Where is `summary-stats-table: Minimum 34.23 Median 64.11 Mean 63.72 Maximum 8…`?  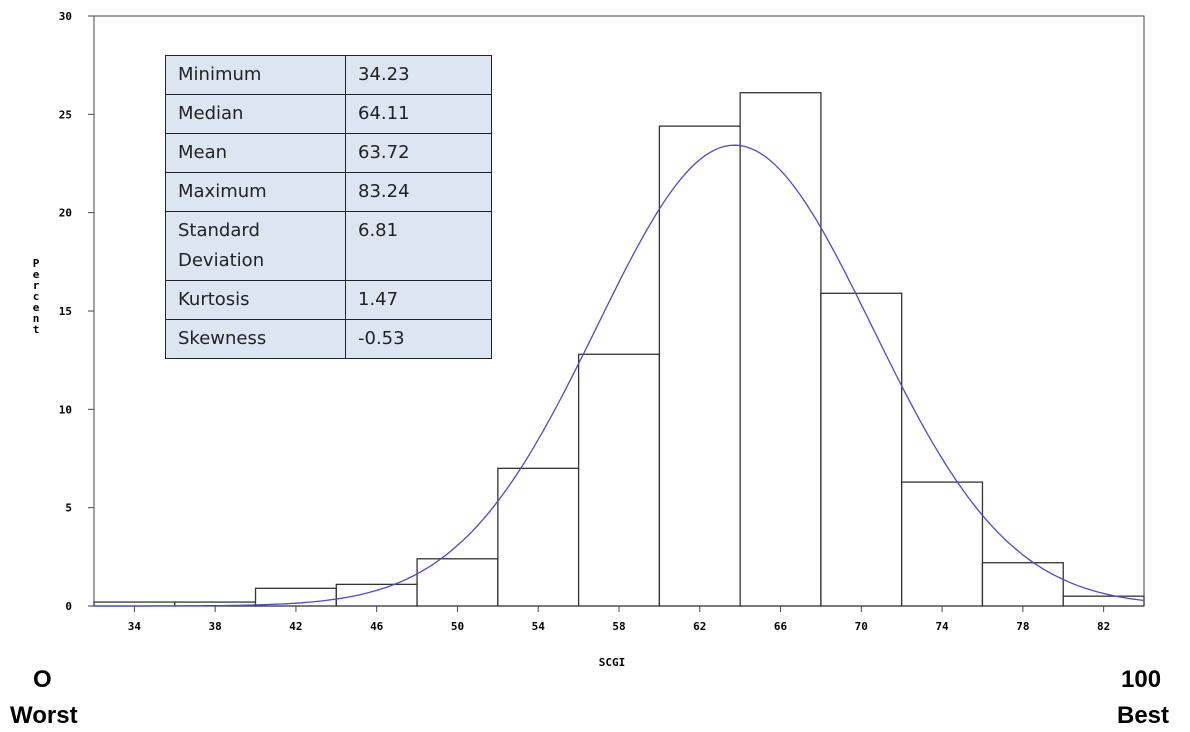 summary-stats-table: Minimum 34.23 Median 64.11 Mean 63.72 Maximum 8… is located at coordinates (328, 207).